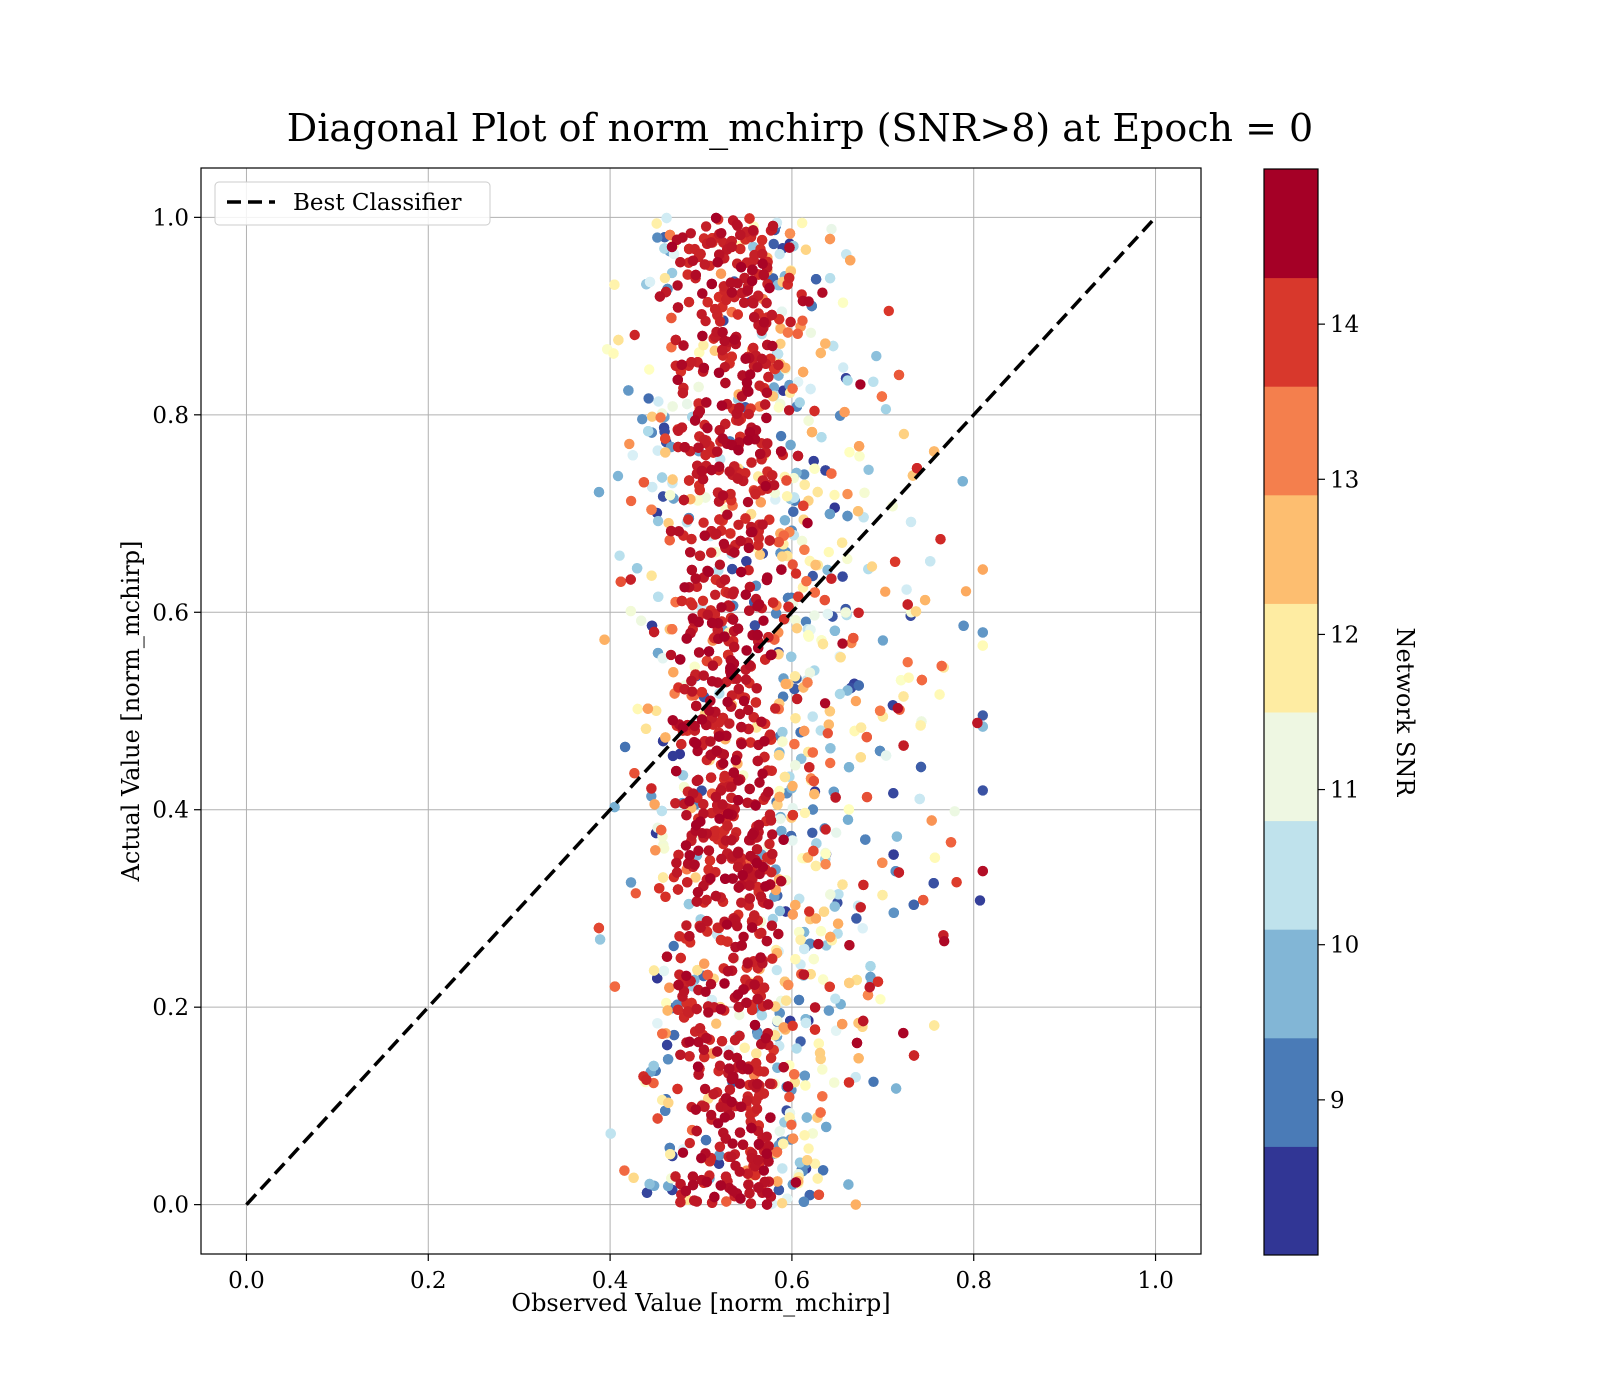 Image resolution: width=1600 pixels, height=1400 pixels. I want to click on x-tick-label: 1.0, so click(1155, 1281).